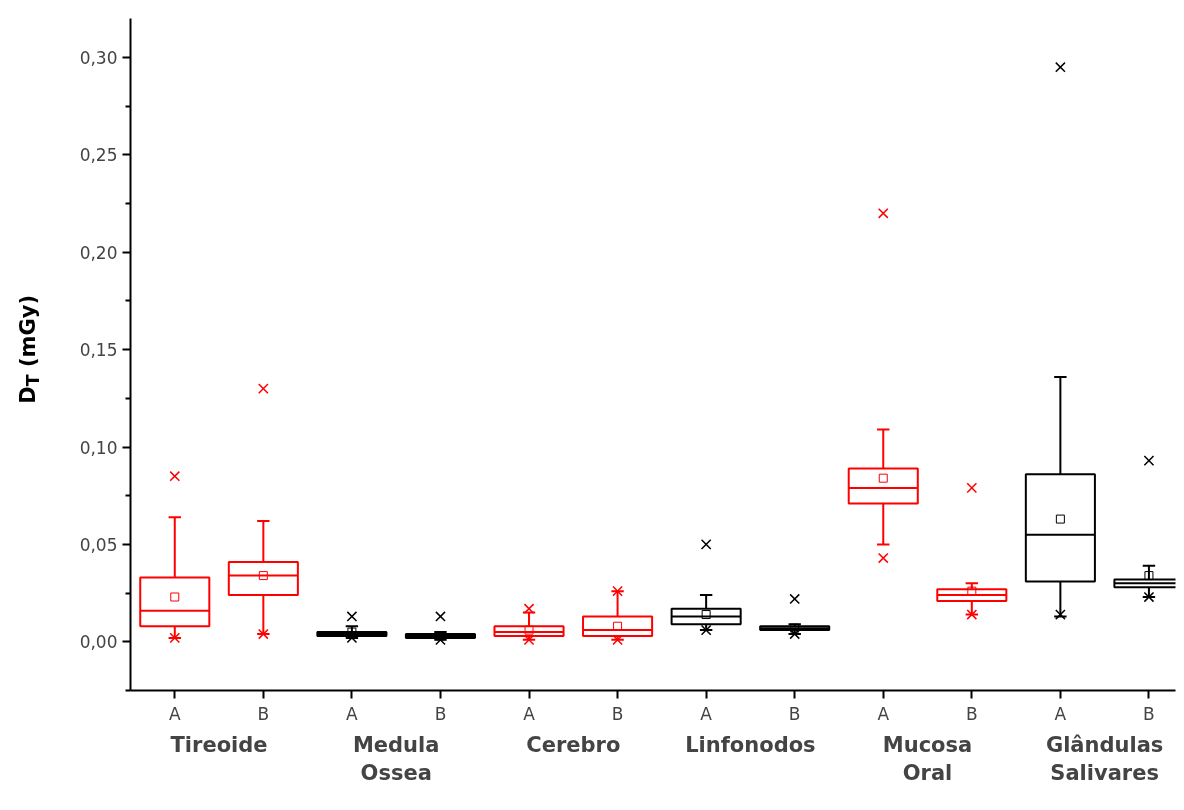 This screenshot has width=1184, height=810. Describe the element at coordinates (98, 350) in the screenshot. I see `y-tick-label: 0,15` at that location.